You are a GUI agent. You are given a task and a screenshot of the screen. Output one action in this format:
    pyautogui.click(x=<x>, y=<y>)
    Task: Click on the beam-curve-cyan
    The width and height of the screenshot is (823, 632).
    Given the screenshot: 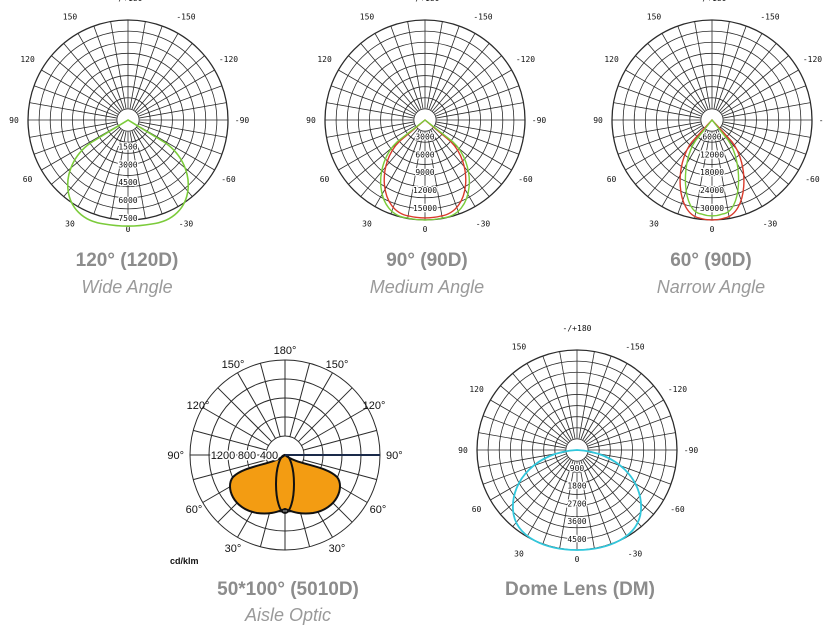 What is the action you would take?
    pyautogui.click(x=577, y=500)
    